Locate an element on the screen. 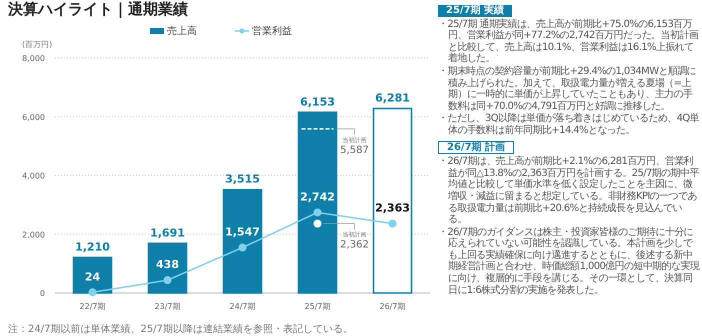  y-tick-label: 6,000 is located at coordinates (33, 117).